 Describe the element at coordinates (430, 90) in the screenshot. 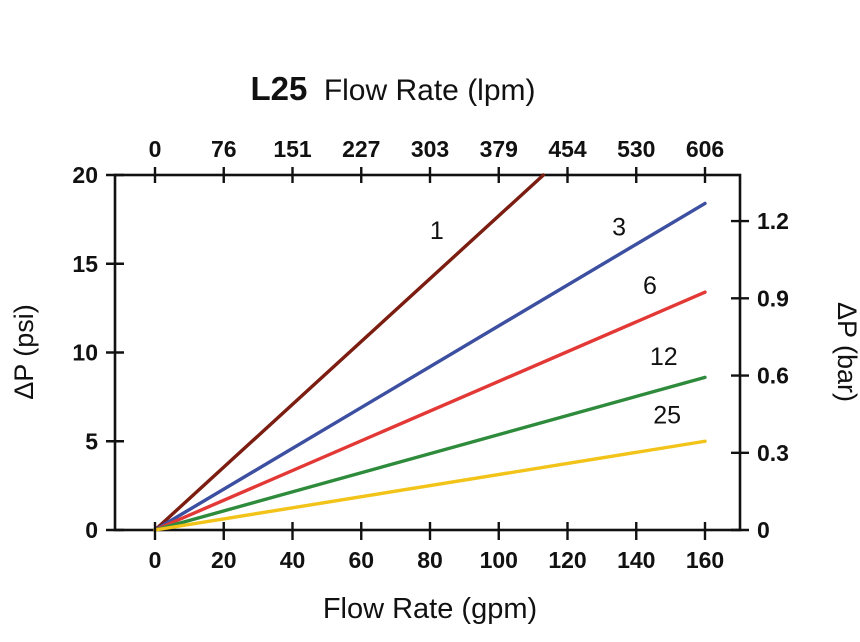

I see `chart-title-top-axis: Flow Rate (lpm)` at that location.